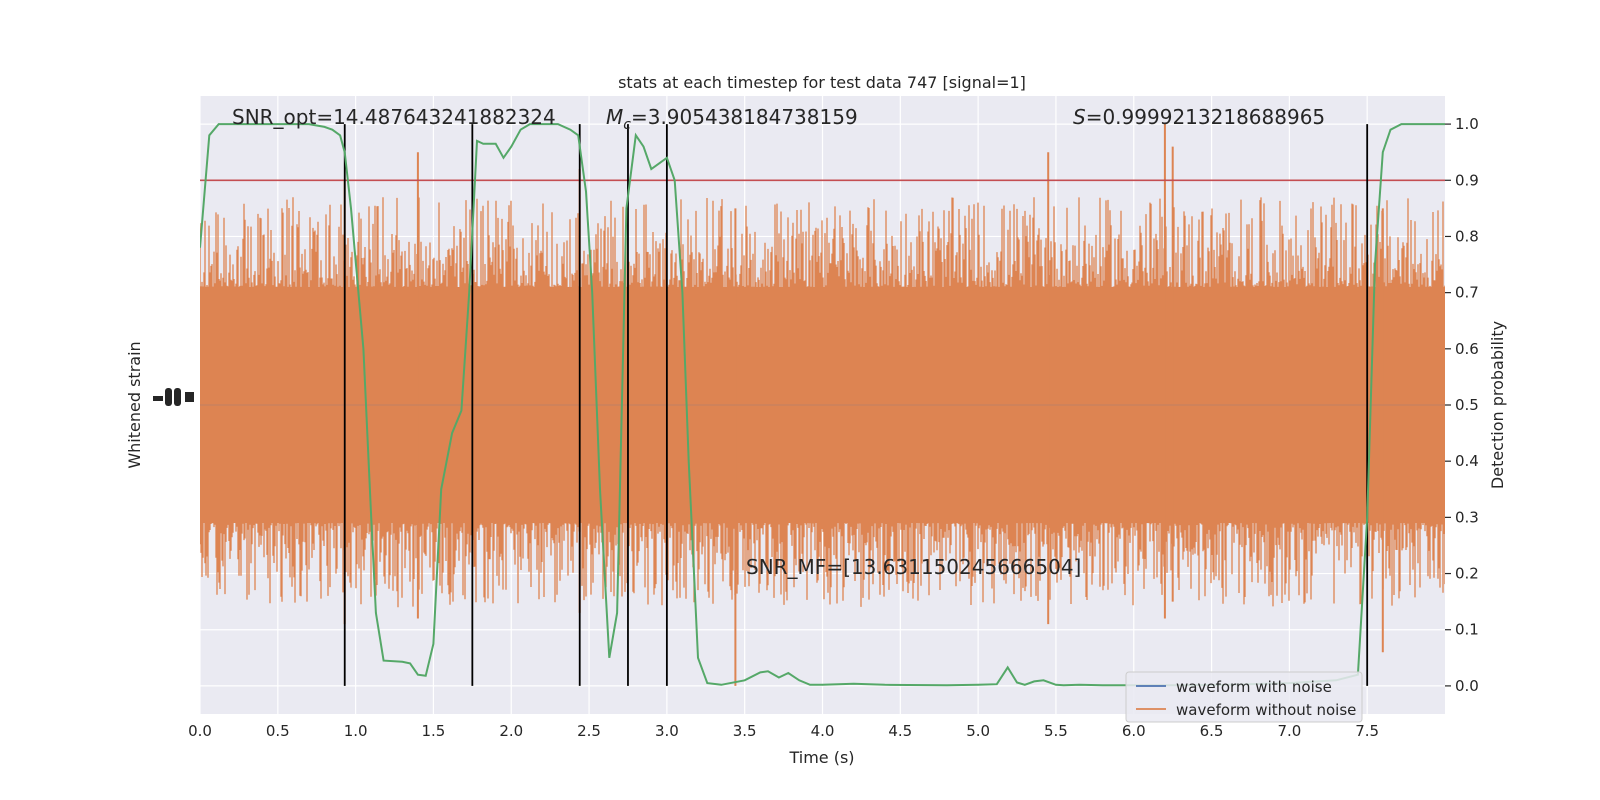 The width and height of the screenshot is (1600, 800). Describe the element at coordinates (1467, 293) in the screenshot. I see `y-tick-label: 0.7` at that location.